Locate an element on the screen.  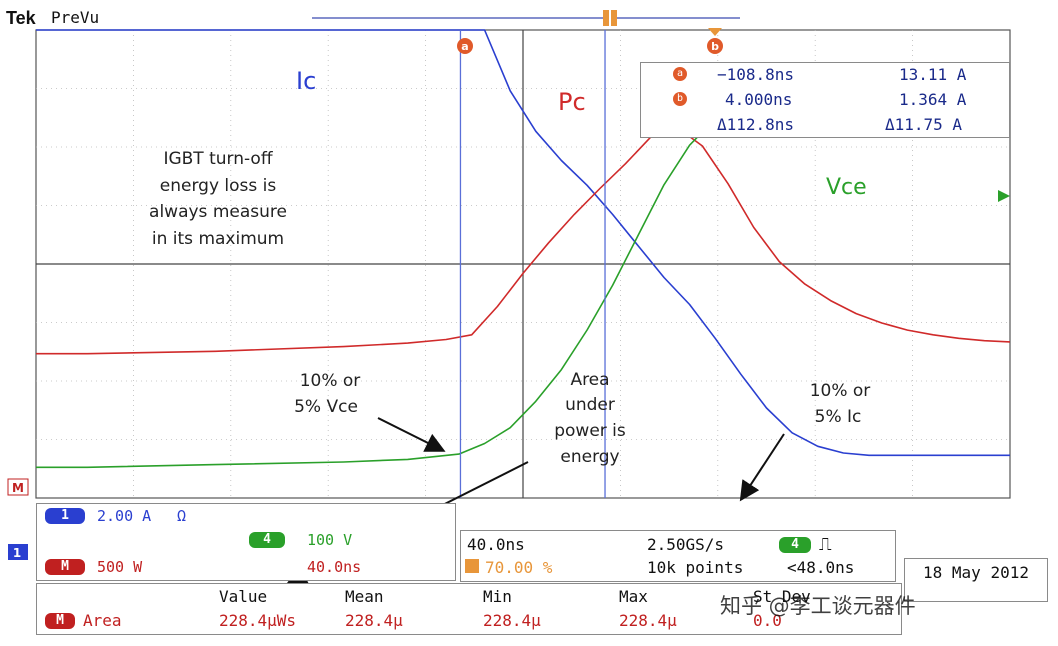
ch1-ground-marker: 1 is located at coordinates (18, 552).